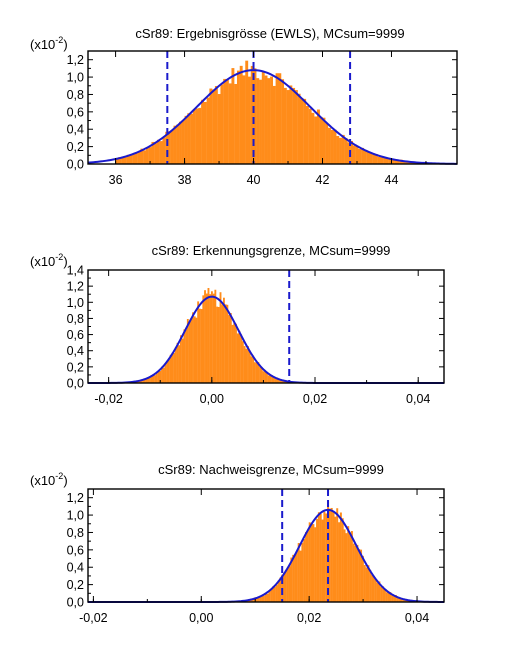 Image resolution: width=510 pixels, height=659 pixels. I want to click on y-tick-label: 0,0, so click(75, 603).